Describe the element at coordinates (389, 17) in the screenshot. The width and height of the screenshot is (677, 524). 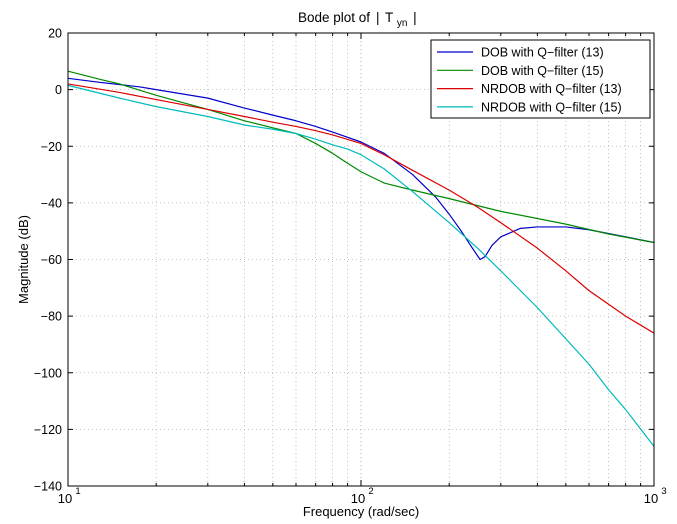
I see `title-expr-base: T` at that location.